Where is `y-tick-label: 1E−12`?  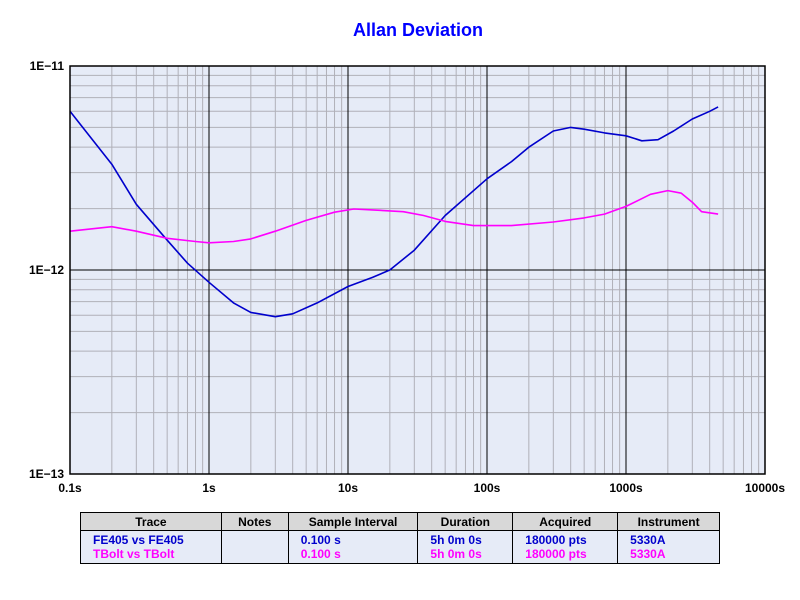
y-tick-label: 1E−12 is located at coordinates (46, 270).